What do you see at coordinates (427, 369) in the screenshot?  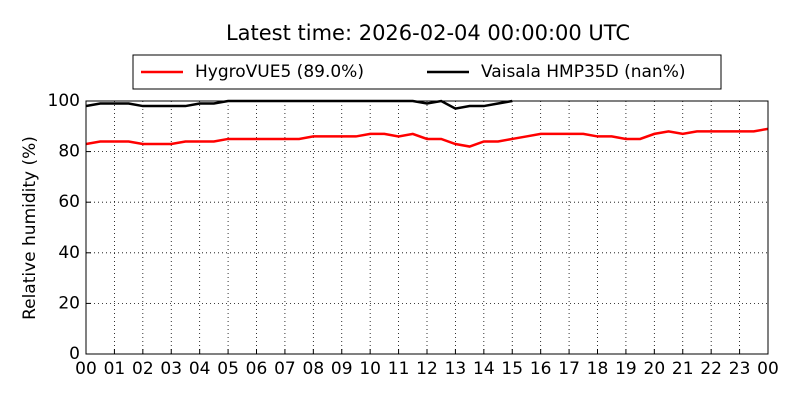 I see `x-tick-label: 12` at bounding box center [427, 369].